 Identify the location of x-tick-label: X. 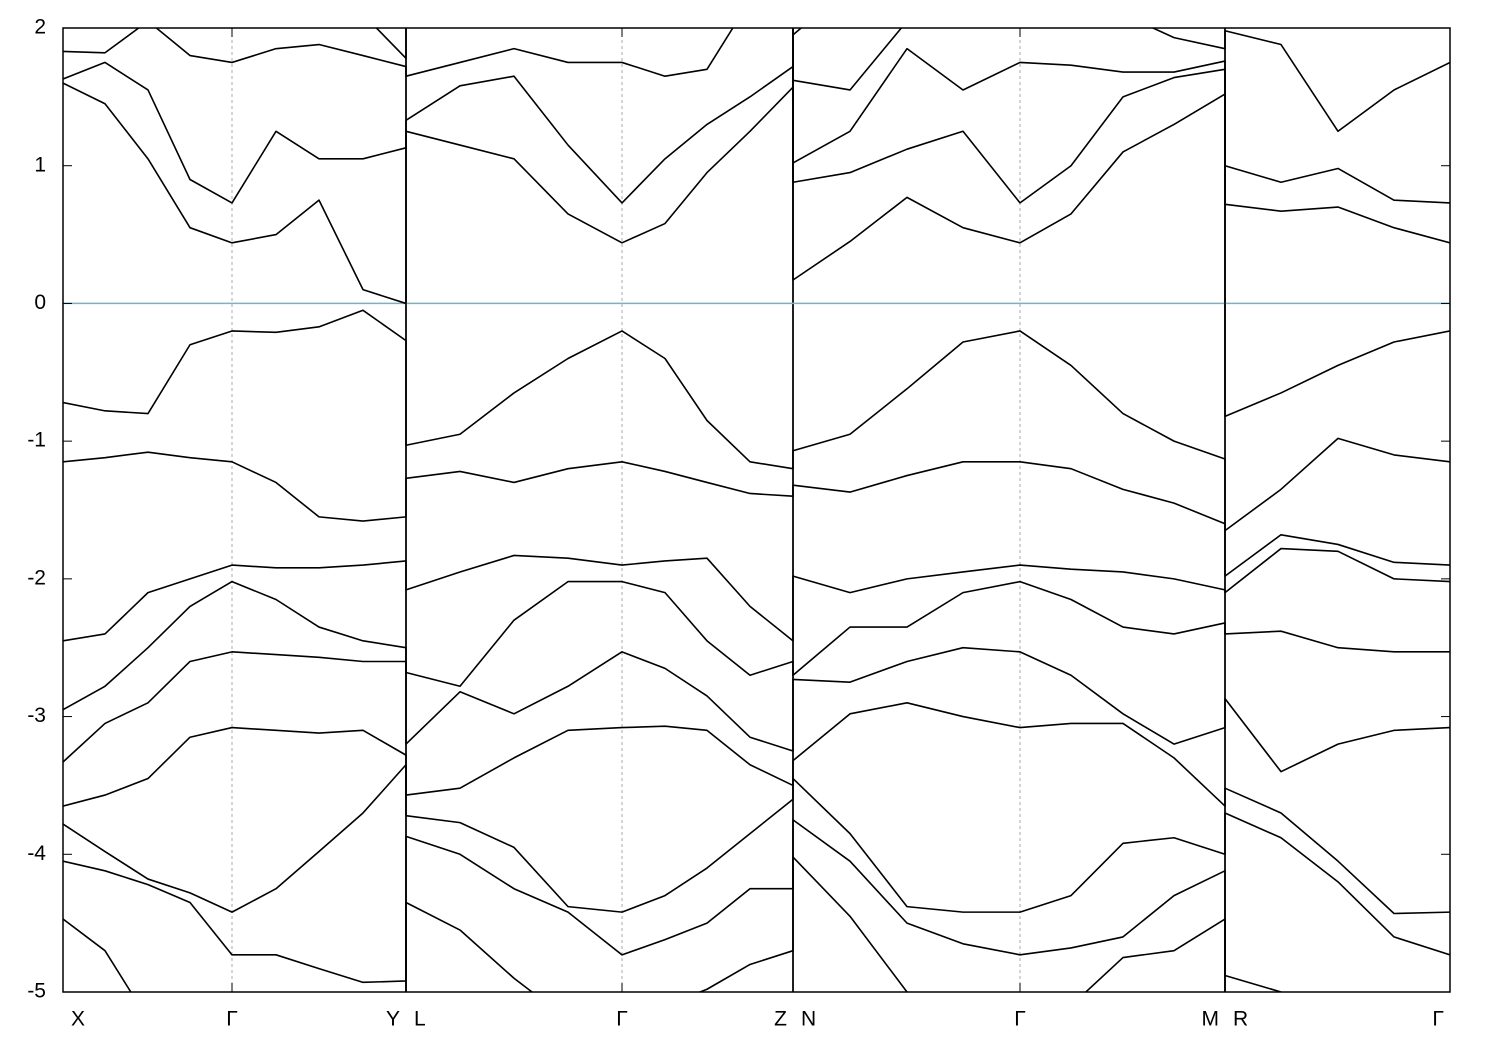
(78, 1019).